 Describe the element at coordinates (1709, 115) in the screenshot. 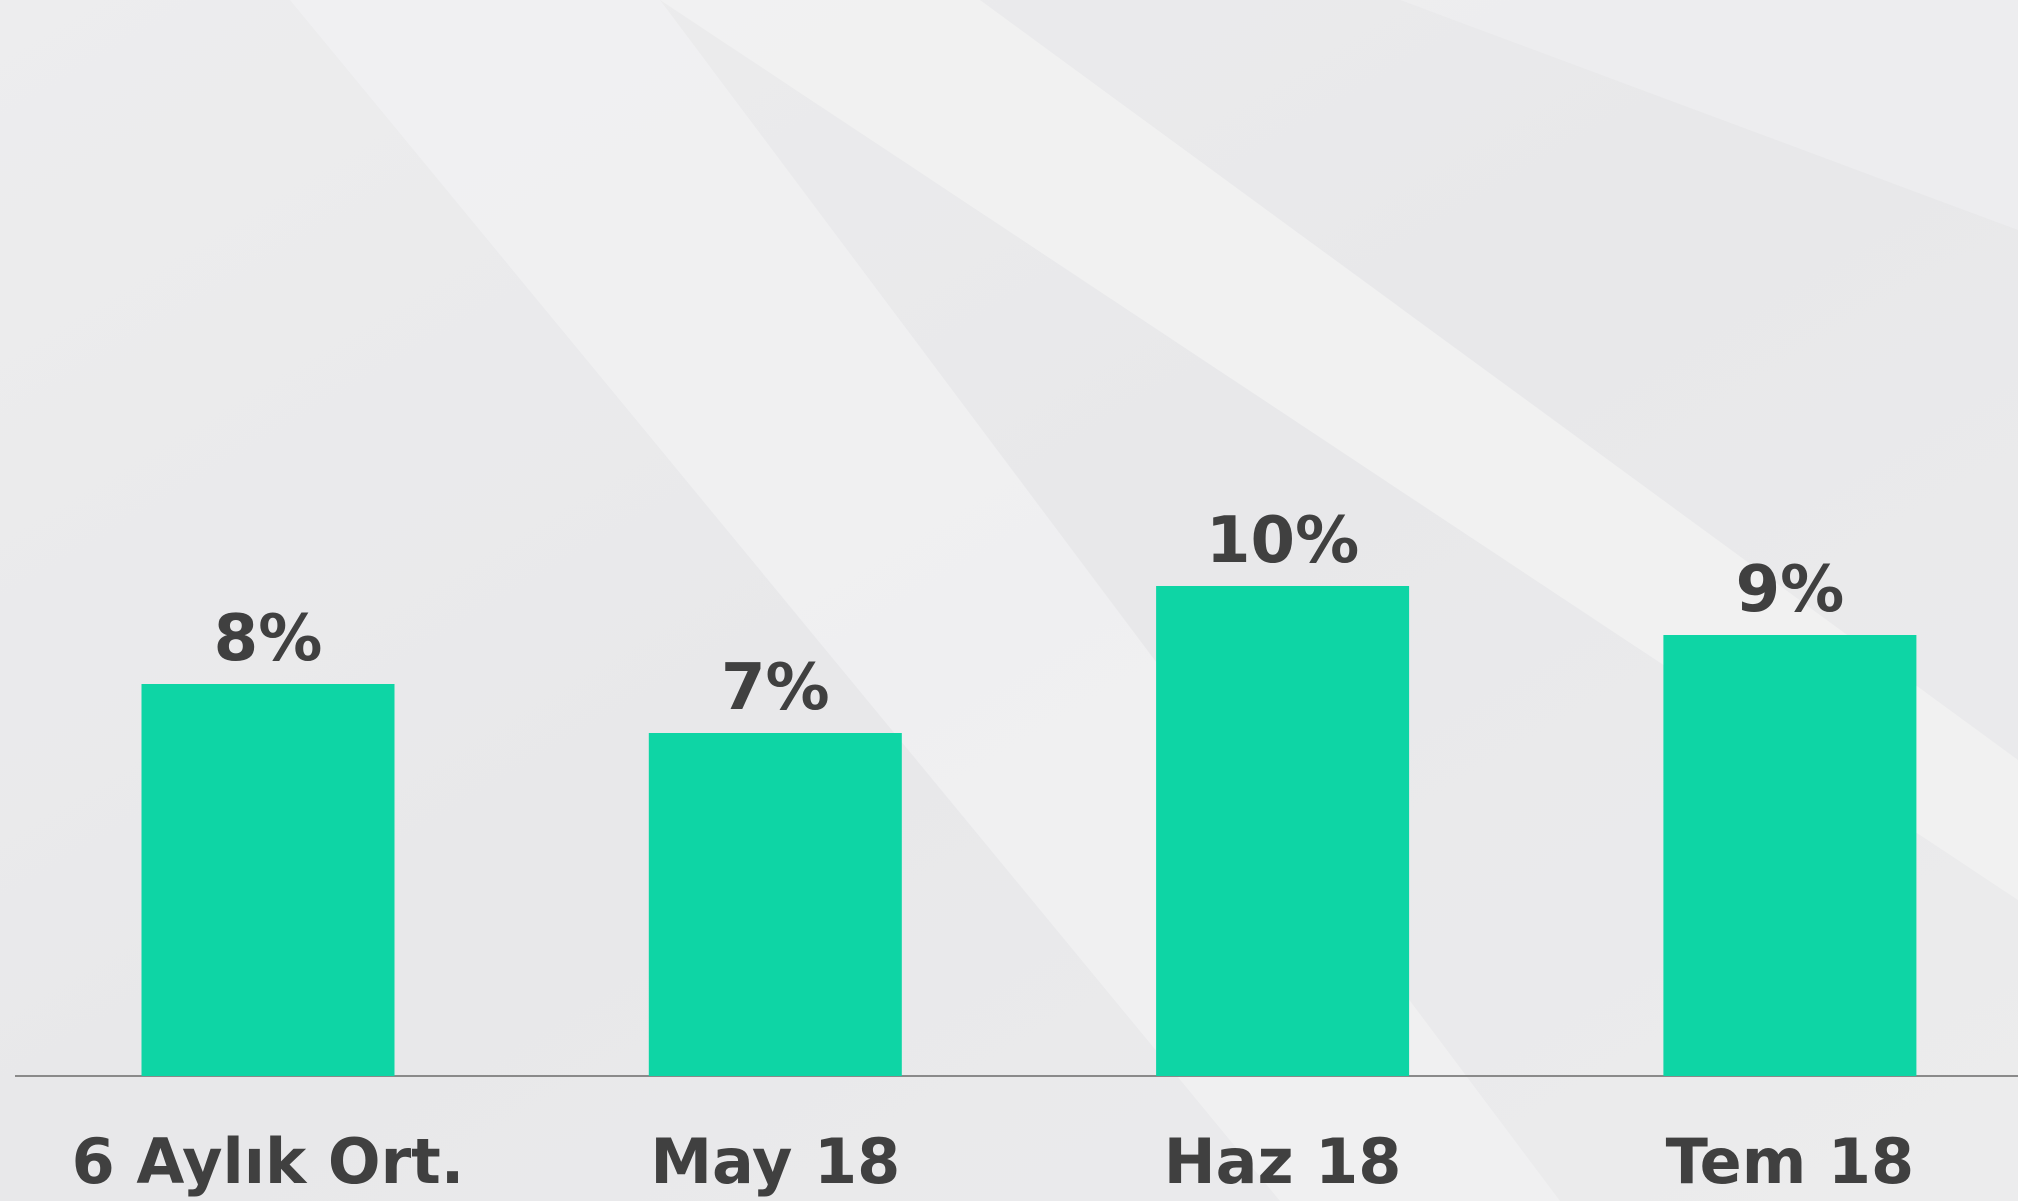

I see `background-streak` at that location.